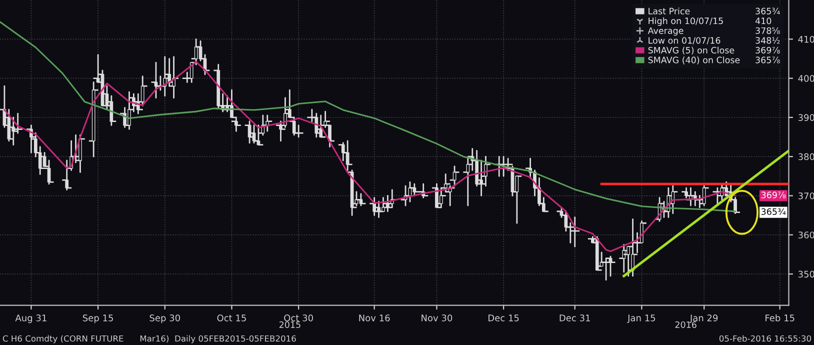 This screenshot has height=345, width=814. What do you see at coordinates (685, 21) in the screenshot?
I see `annotation: High on 10/07/15` at bounding box center [685, 21].